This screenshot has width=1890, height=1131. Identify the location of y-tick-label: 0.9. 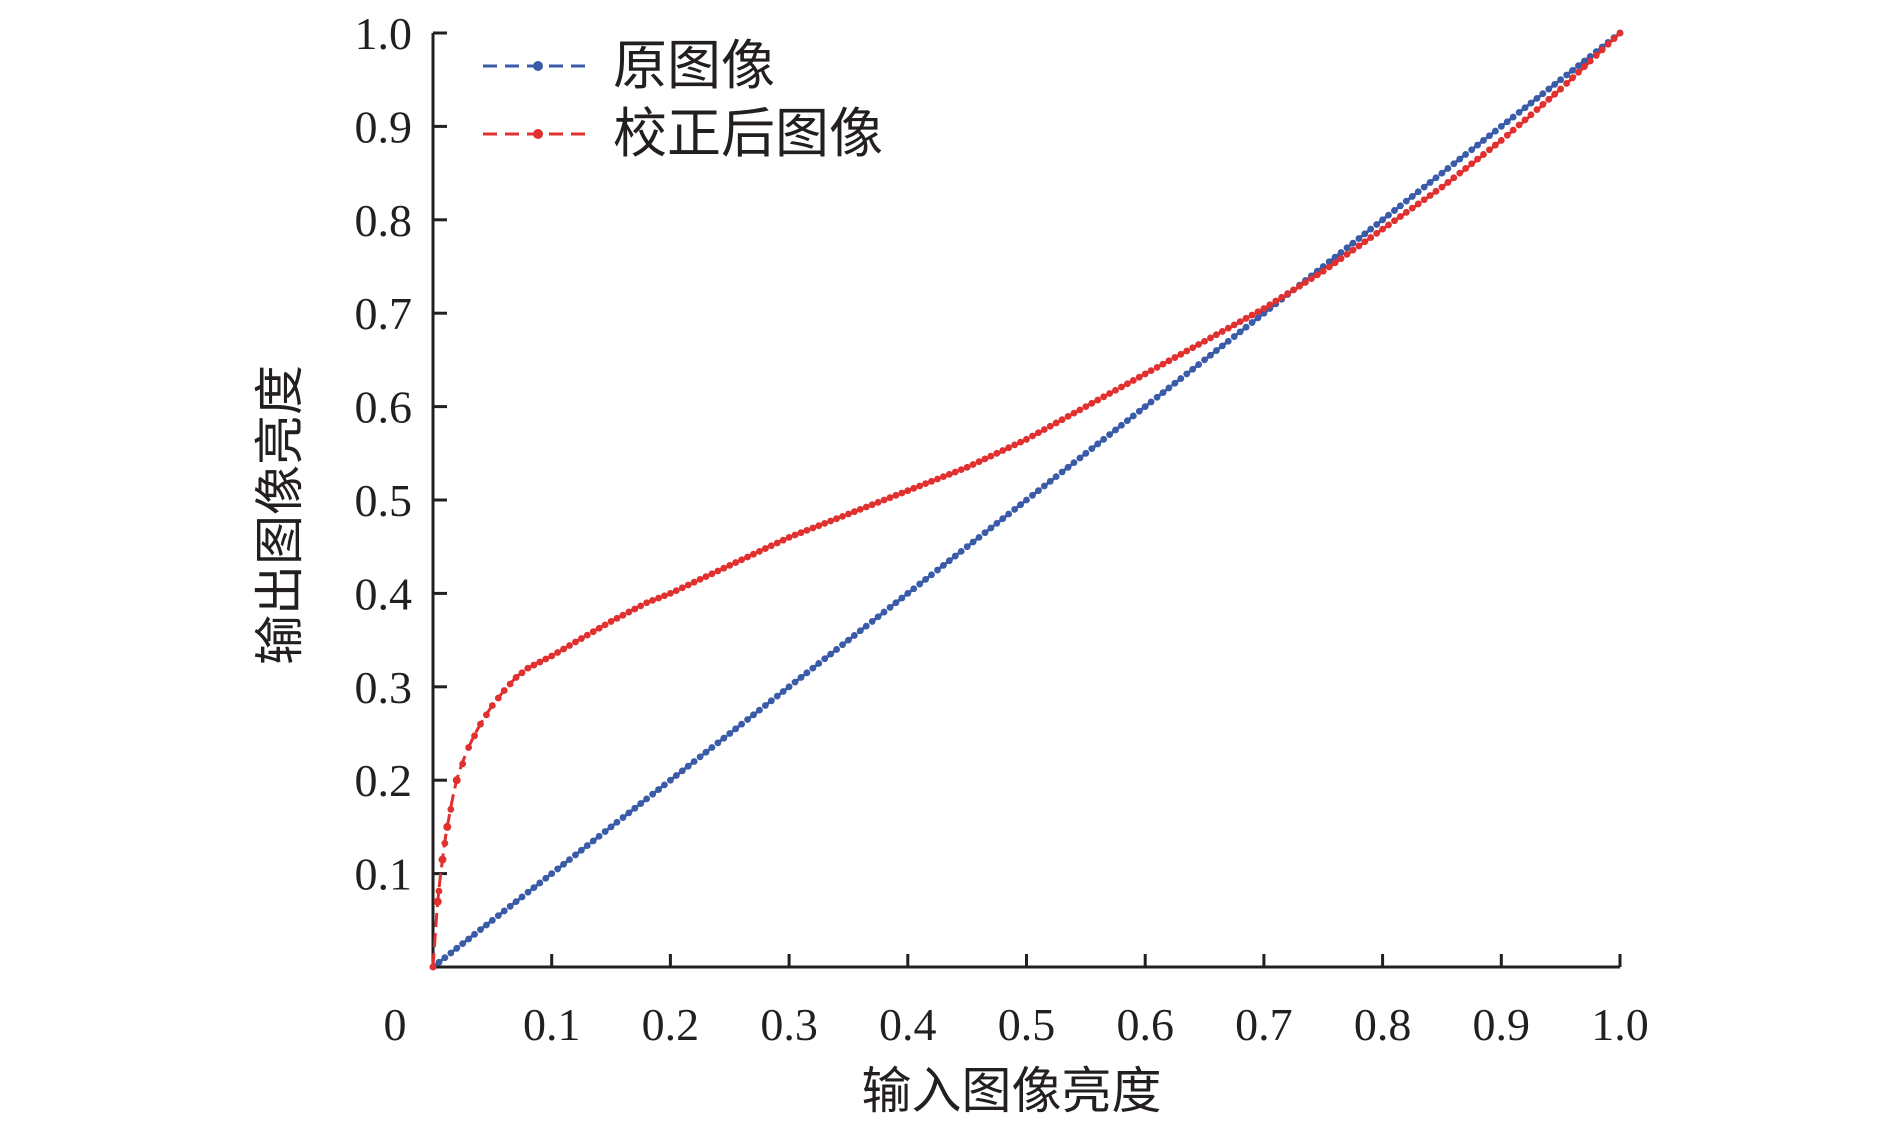
(384, 126).